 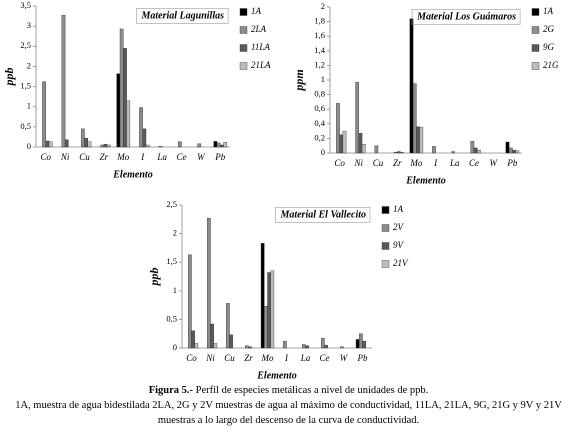 What do you see at coordinates (319, 108) in the screenshot?
I see `y-tick-label: 0,6` at bounding box center [319, 108].